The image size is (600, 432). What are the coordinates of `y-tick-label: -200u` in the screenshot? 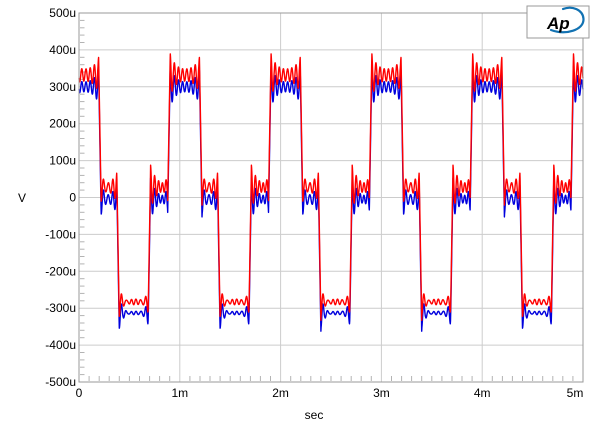 It's located at (60, 271).